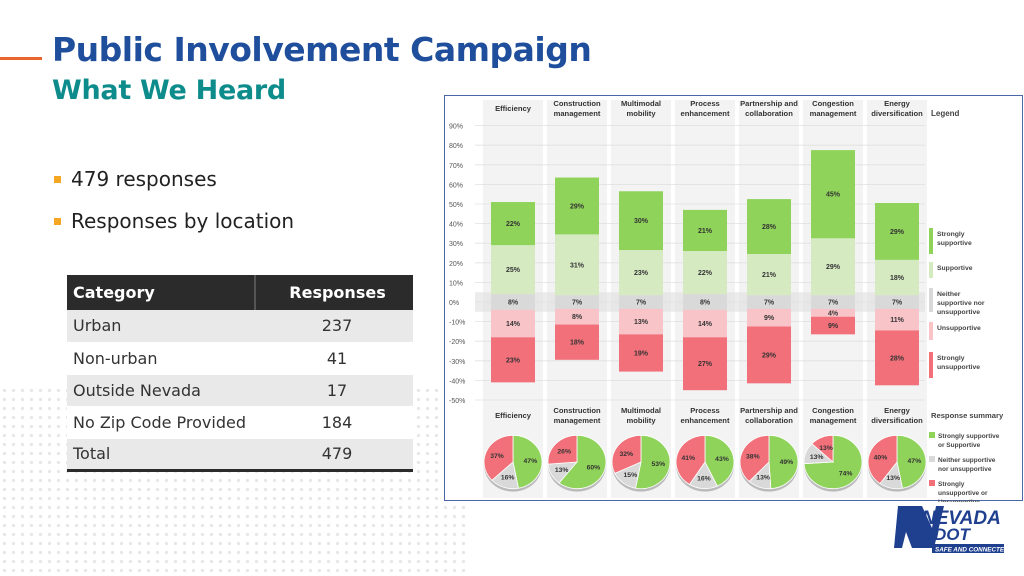  I want to click on pie-data-label: 37%, so click(497, 456).